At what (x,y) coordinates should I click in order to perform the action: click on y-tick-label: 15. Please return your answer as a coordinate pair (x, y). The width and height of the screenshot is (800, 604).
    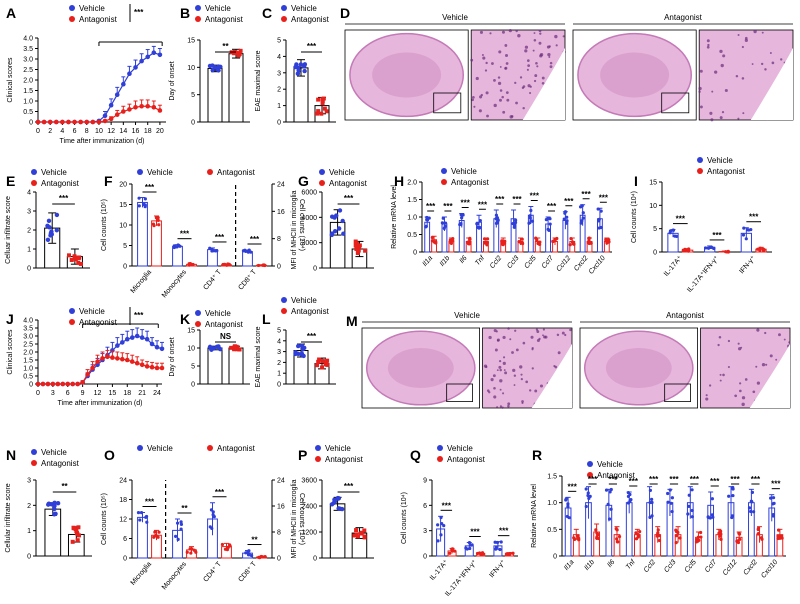
    Looking at the image, I should click on (191, 41).